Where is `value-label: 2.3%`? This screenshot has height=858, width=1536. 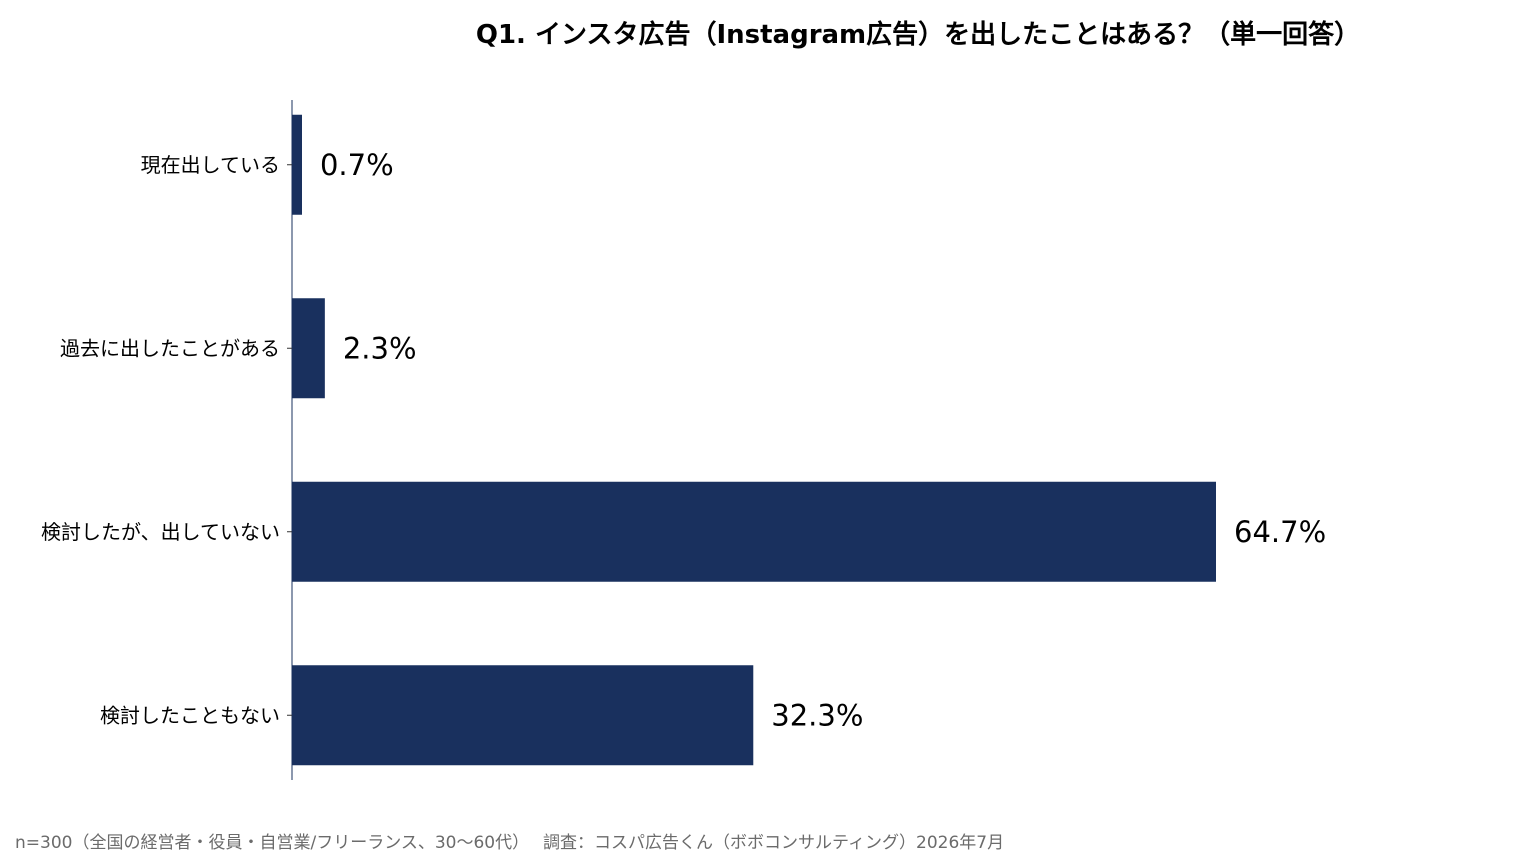
value-label: 2.3% is located at coordinates (380, 348).